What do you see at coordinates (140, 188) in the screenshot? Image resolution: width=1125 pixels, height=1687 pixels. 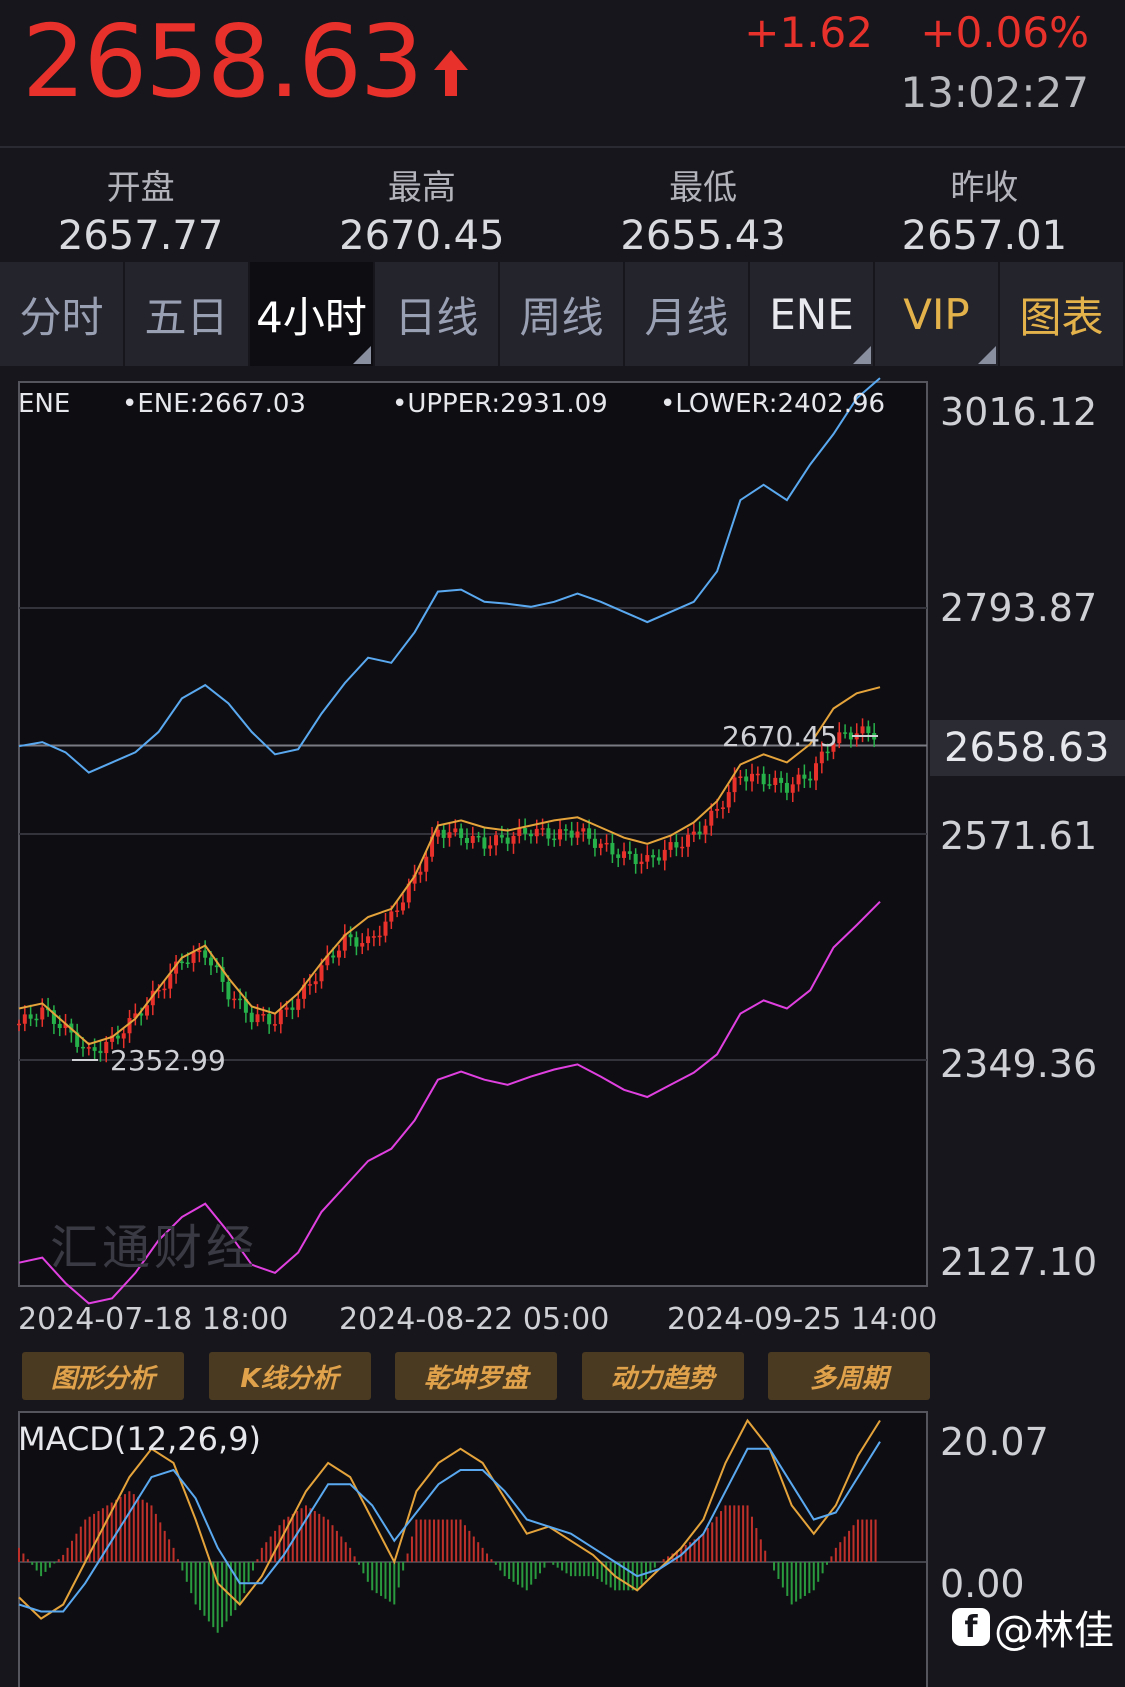 I see `stat-label: 开盘` at bounding box center [140, 188].